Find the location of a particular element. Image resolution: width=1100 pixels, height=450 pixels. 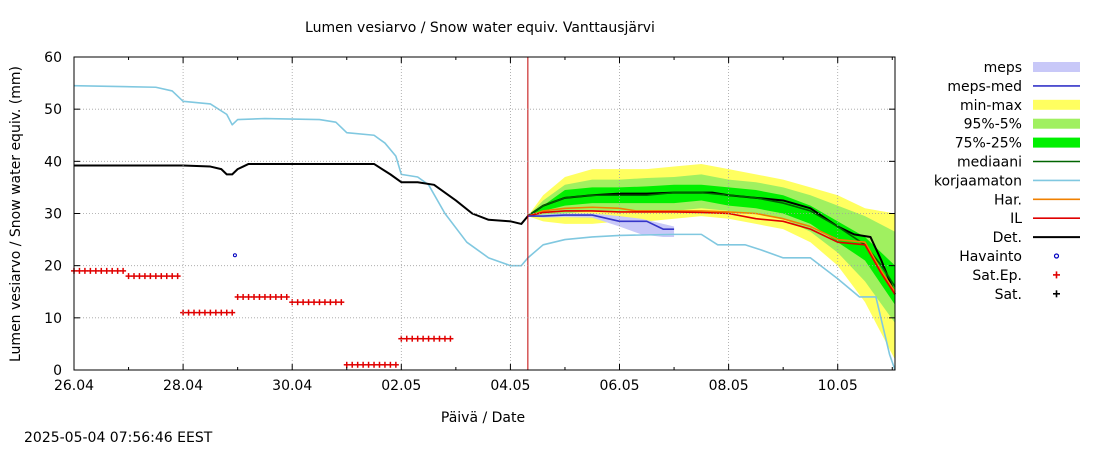

y-tick-label: 60 is located at coordinates (53, 58).